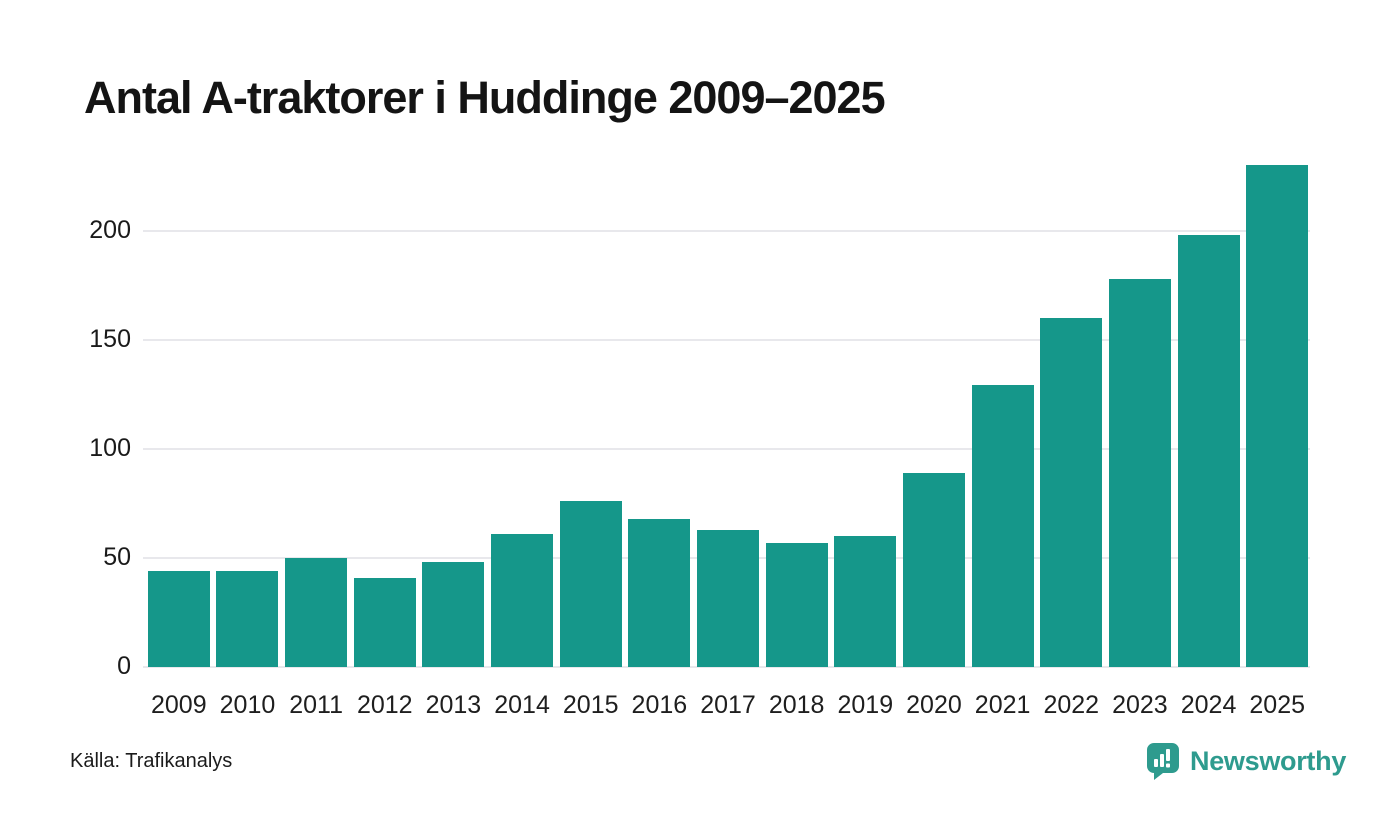 This screenshot has width=1400, height=840. I want to click on x-tick-label-2011: 2011, so click(316, 705).